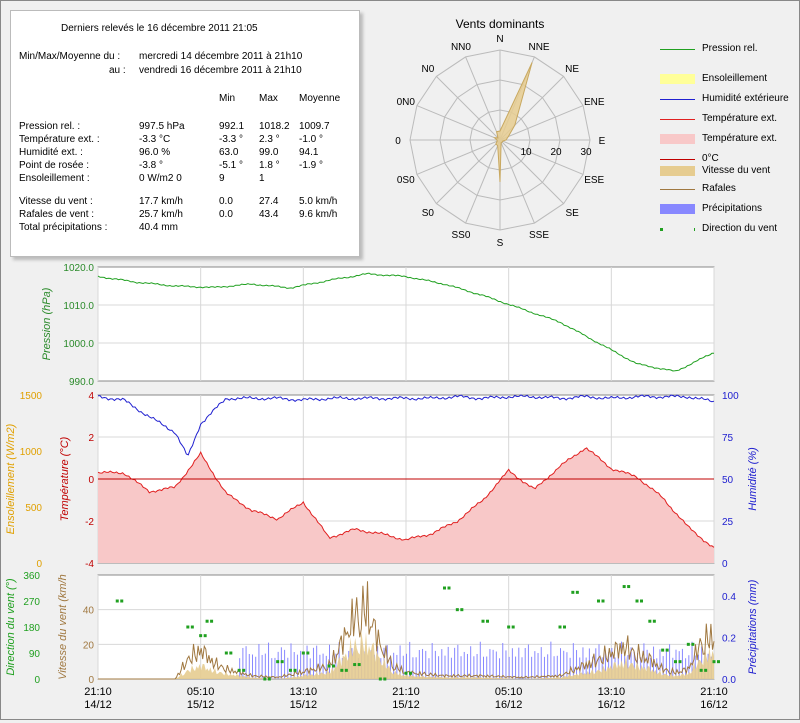 The height and width of the screenshot is (723, 800). What do you see at coordinates (572, 213) in the screenshot?
I see `rose-direction-label: SE` at bounding box center [572, 213].